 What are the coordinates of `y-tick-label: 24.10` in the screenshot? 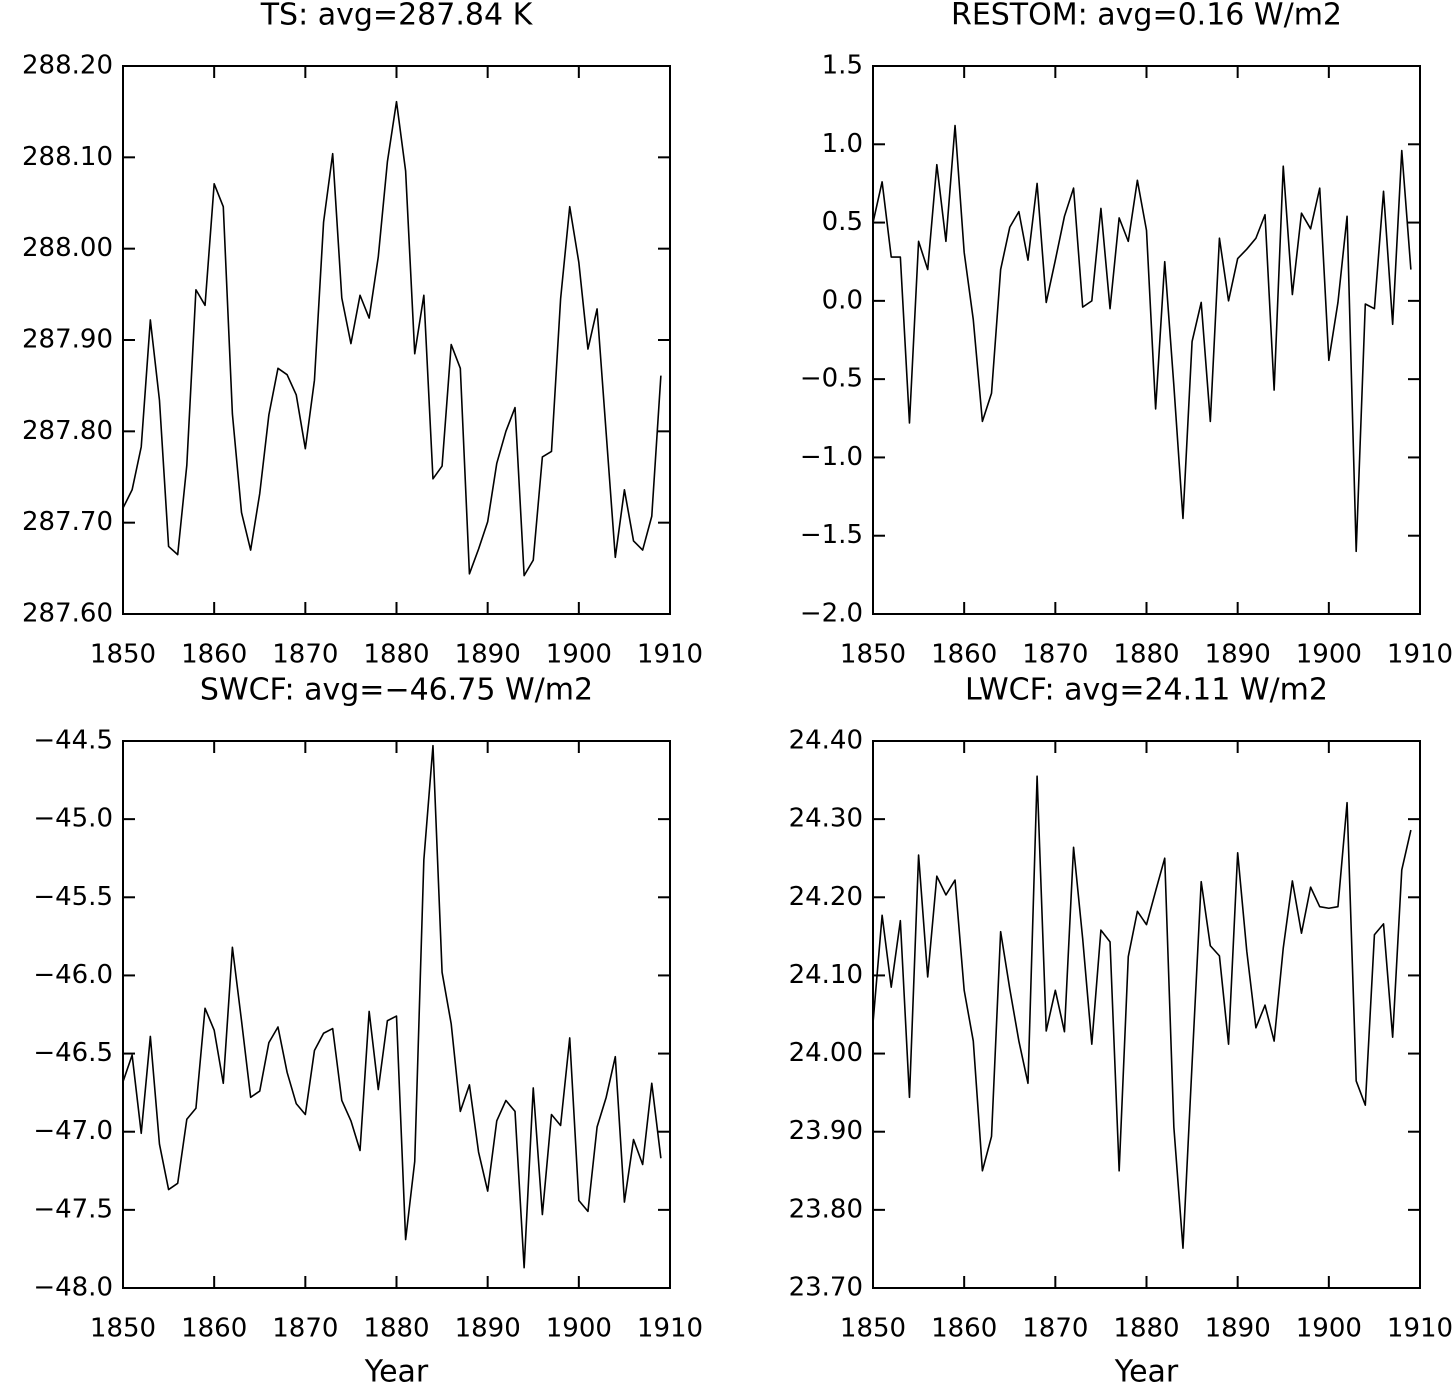 It's located at (826, 975).